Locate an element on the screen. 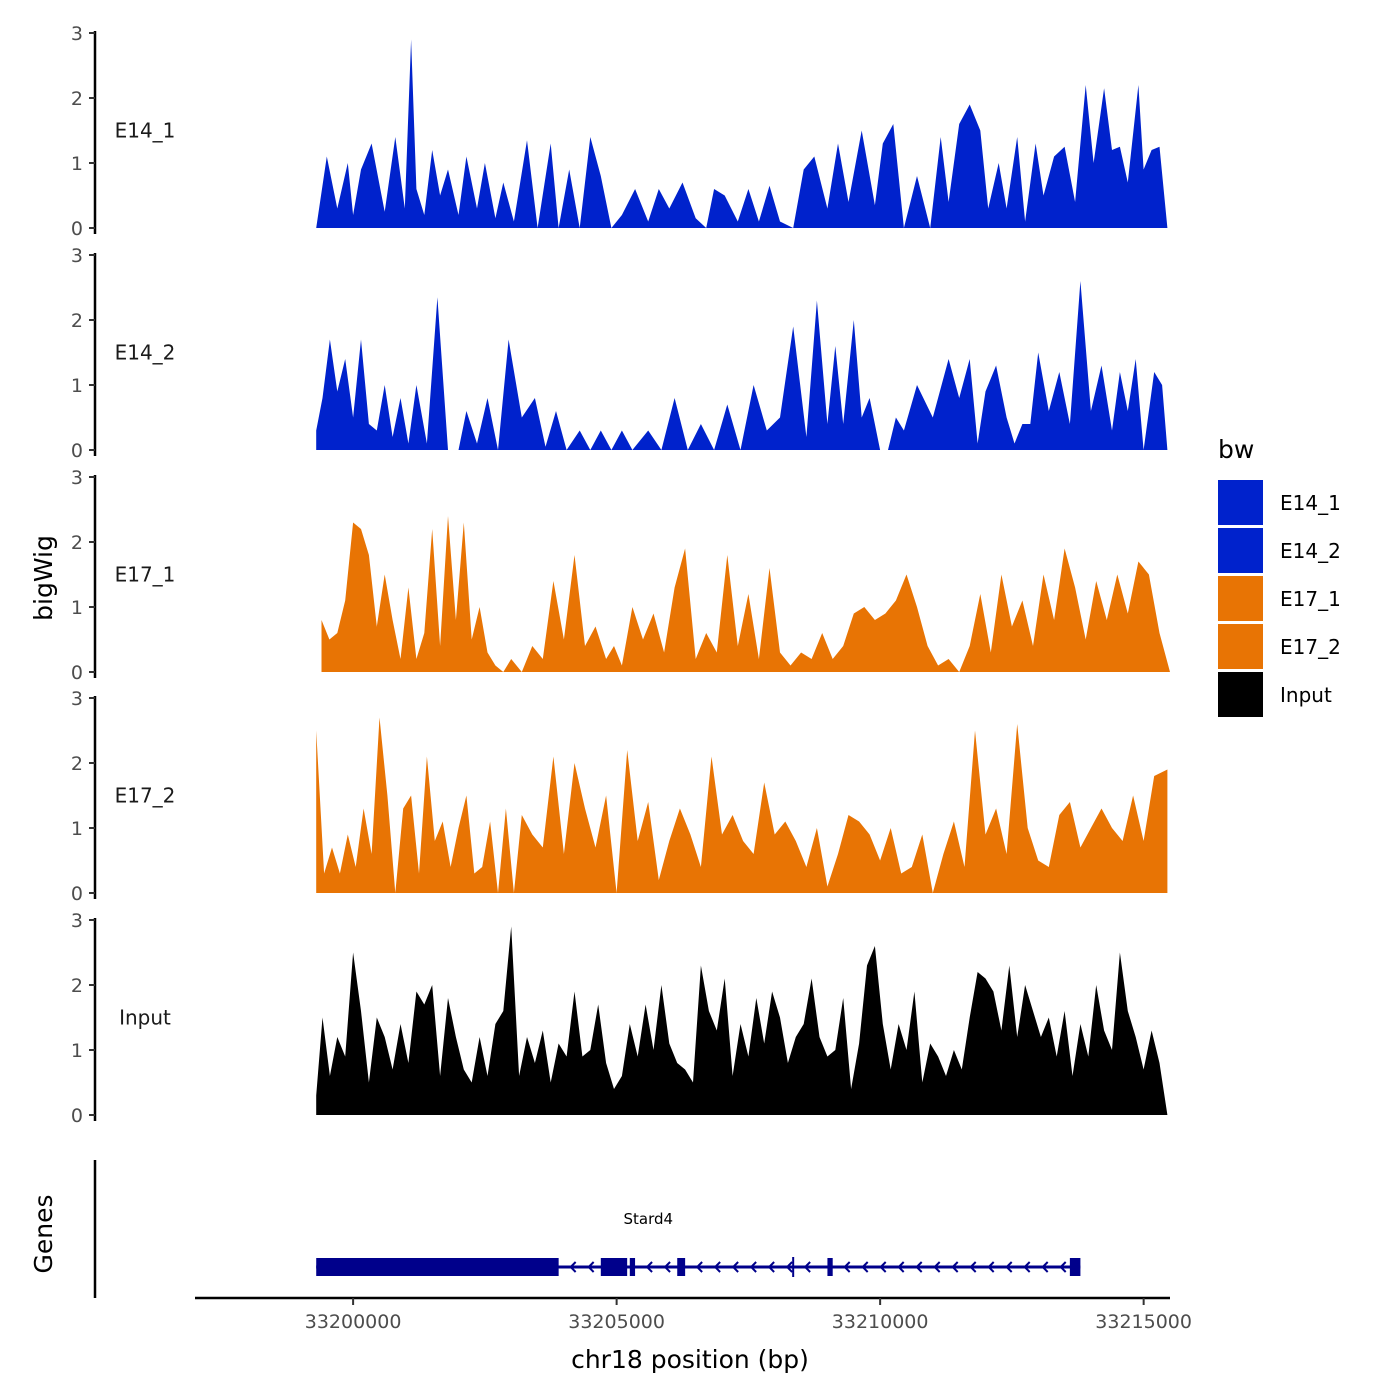 Image resolution: width=1400 pixels, height=1400 pixels. x-axis-title: chr18 position (bp) is located at coordinates (690, 1359).